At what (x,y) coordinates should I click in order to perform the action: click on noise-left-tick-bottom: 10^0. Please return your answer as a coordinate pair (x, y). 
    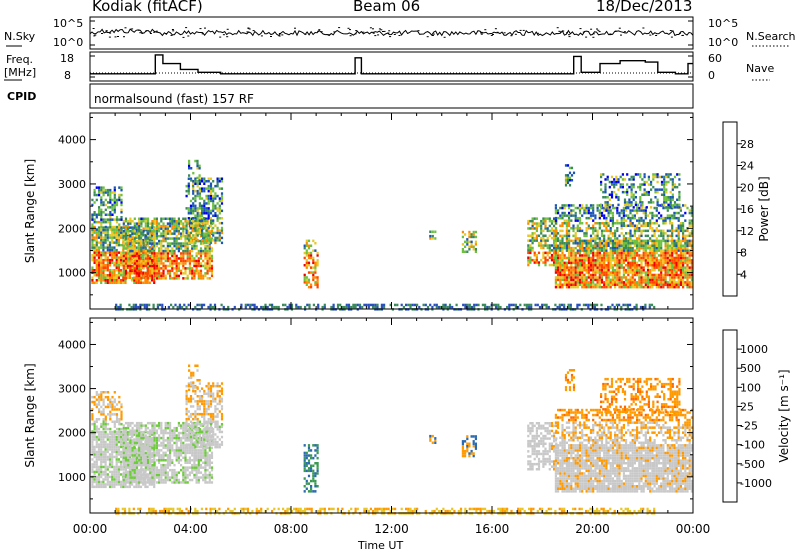
    Looking at the image, I should click on (68, 42).